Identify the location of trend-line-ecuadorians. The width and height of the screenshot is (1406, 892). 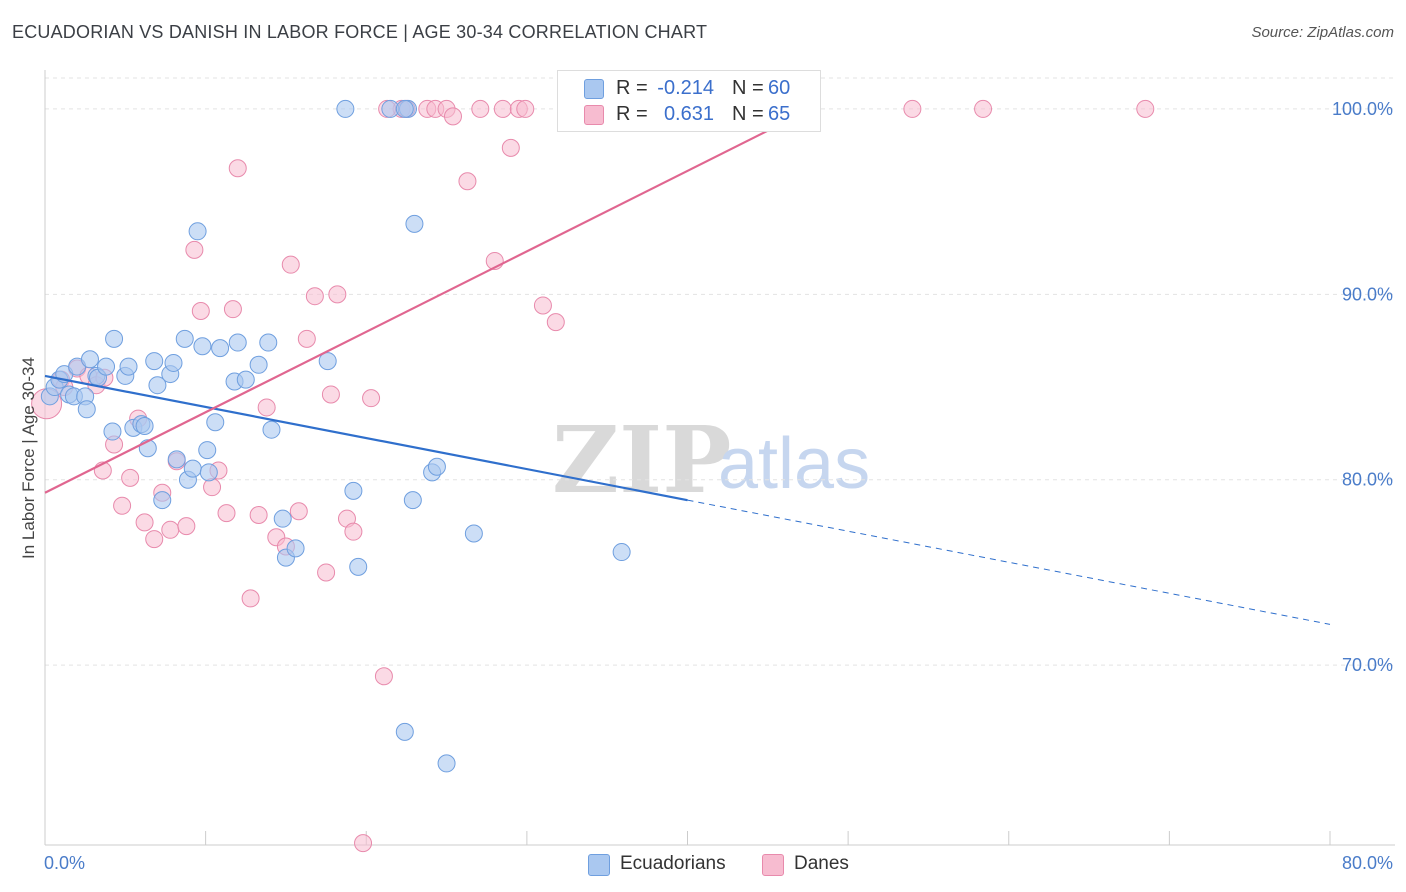
(366, 438).